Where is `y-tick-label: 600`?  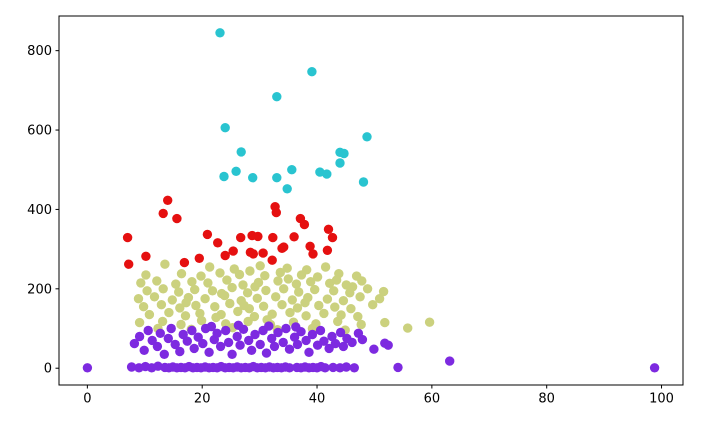
y-tick-label: 600 is located at coordinates (39, 131).